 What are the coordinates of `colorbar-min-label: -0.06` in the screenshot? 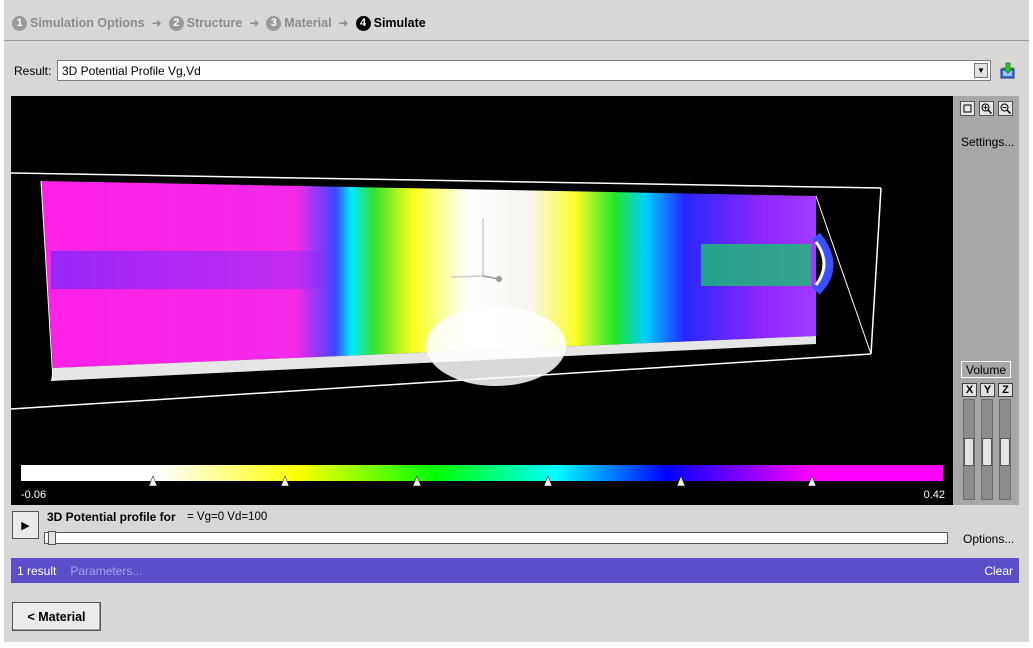 It's located at (34, 495).